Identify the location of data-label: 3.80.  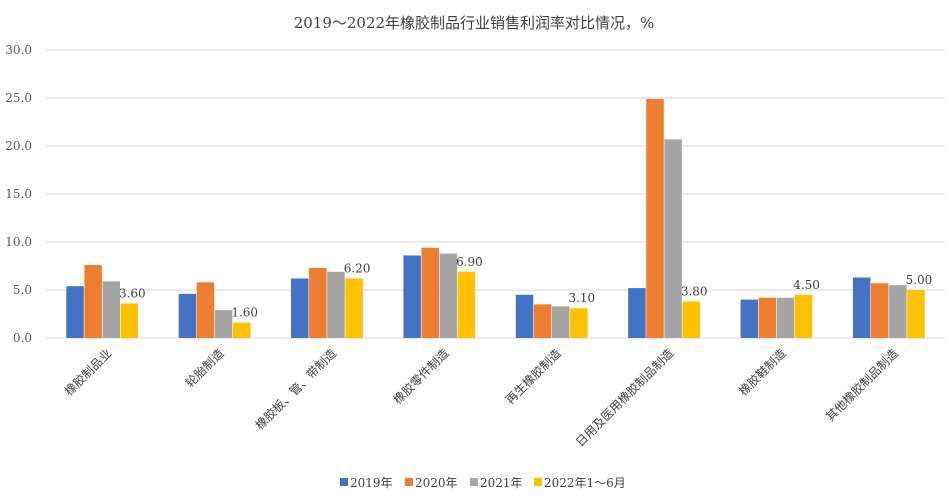
(694, 292).